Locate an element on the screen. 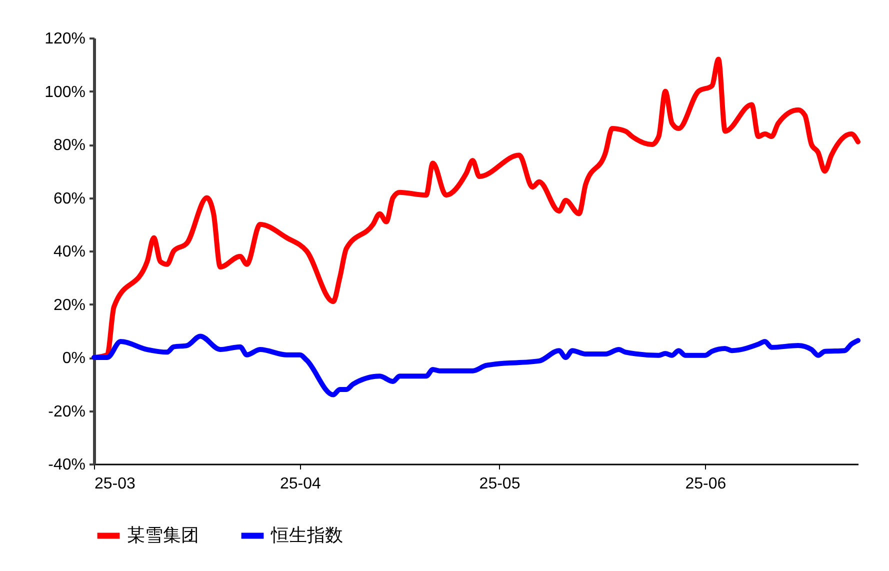  y-tick-label: -40% is located at coordinates (67, 465).